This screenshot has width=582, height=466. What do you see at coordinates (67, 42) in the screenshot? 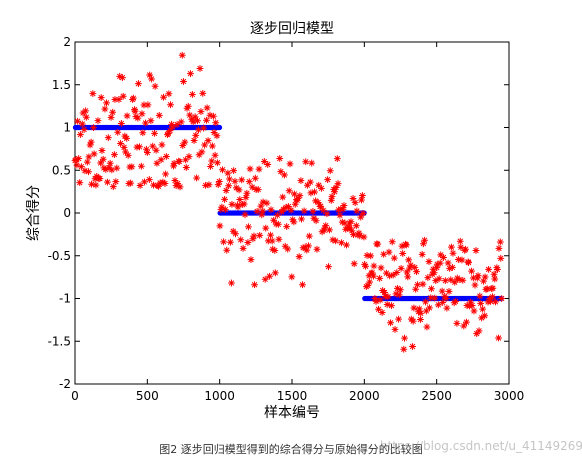
I see `y-tick-label: 2` at bounding box center [67, 42].